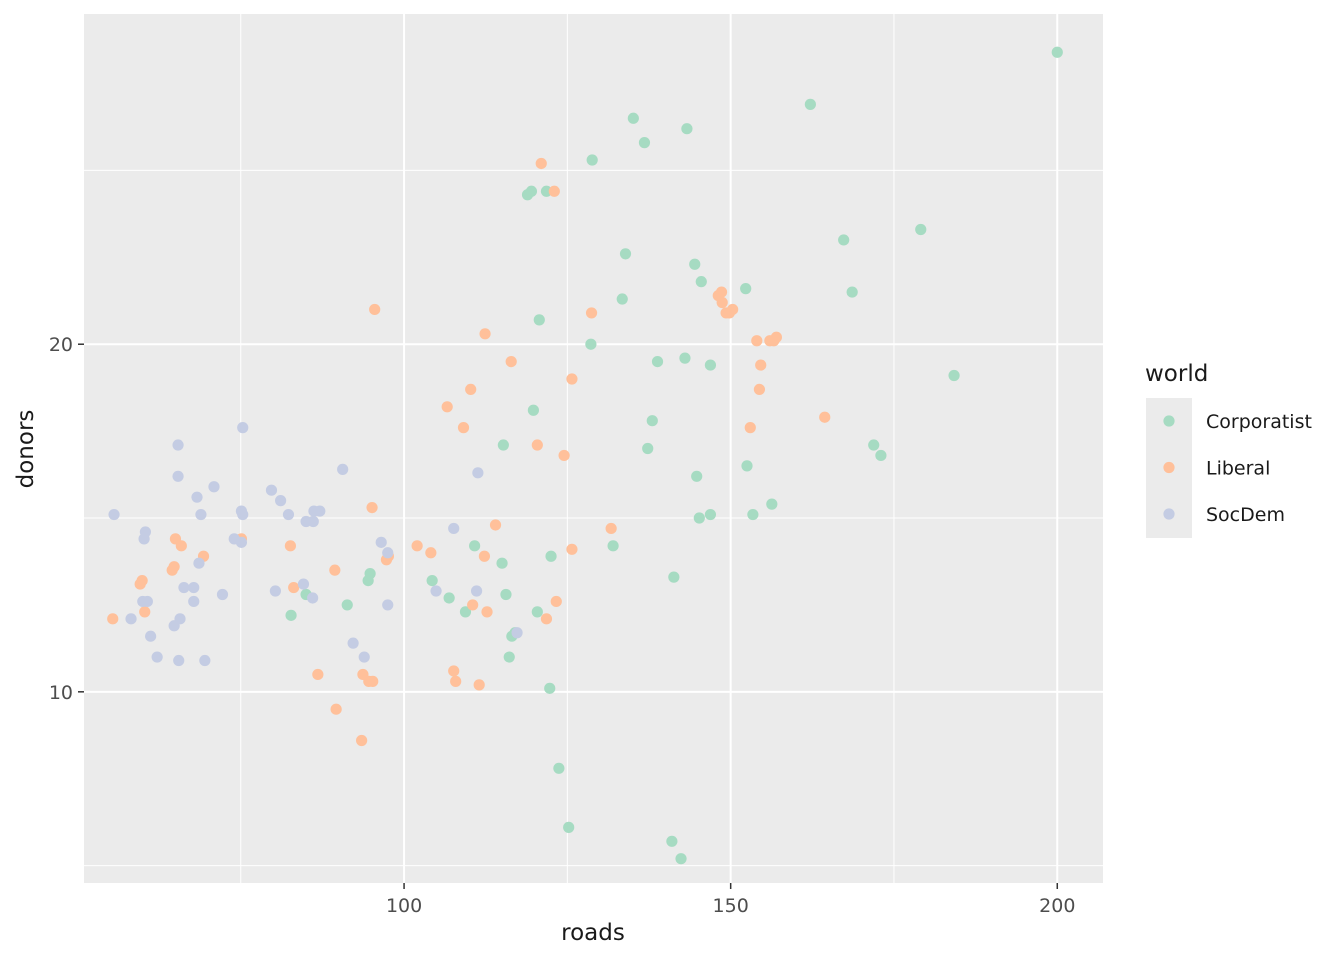  Describe the element at coordinates (61, 345) in the screenshot. I see `y-tick-label: 20` at that location.